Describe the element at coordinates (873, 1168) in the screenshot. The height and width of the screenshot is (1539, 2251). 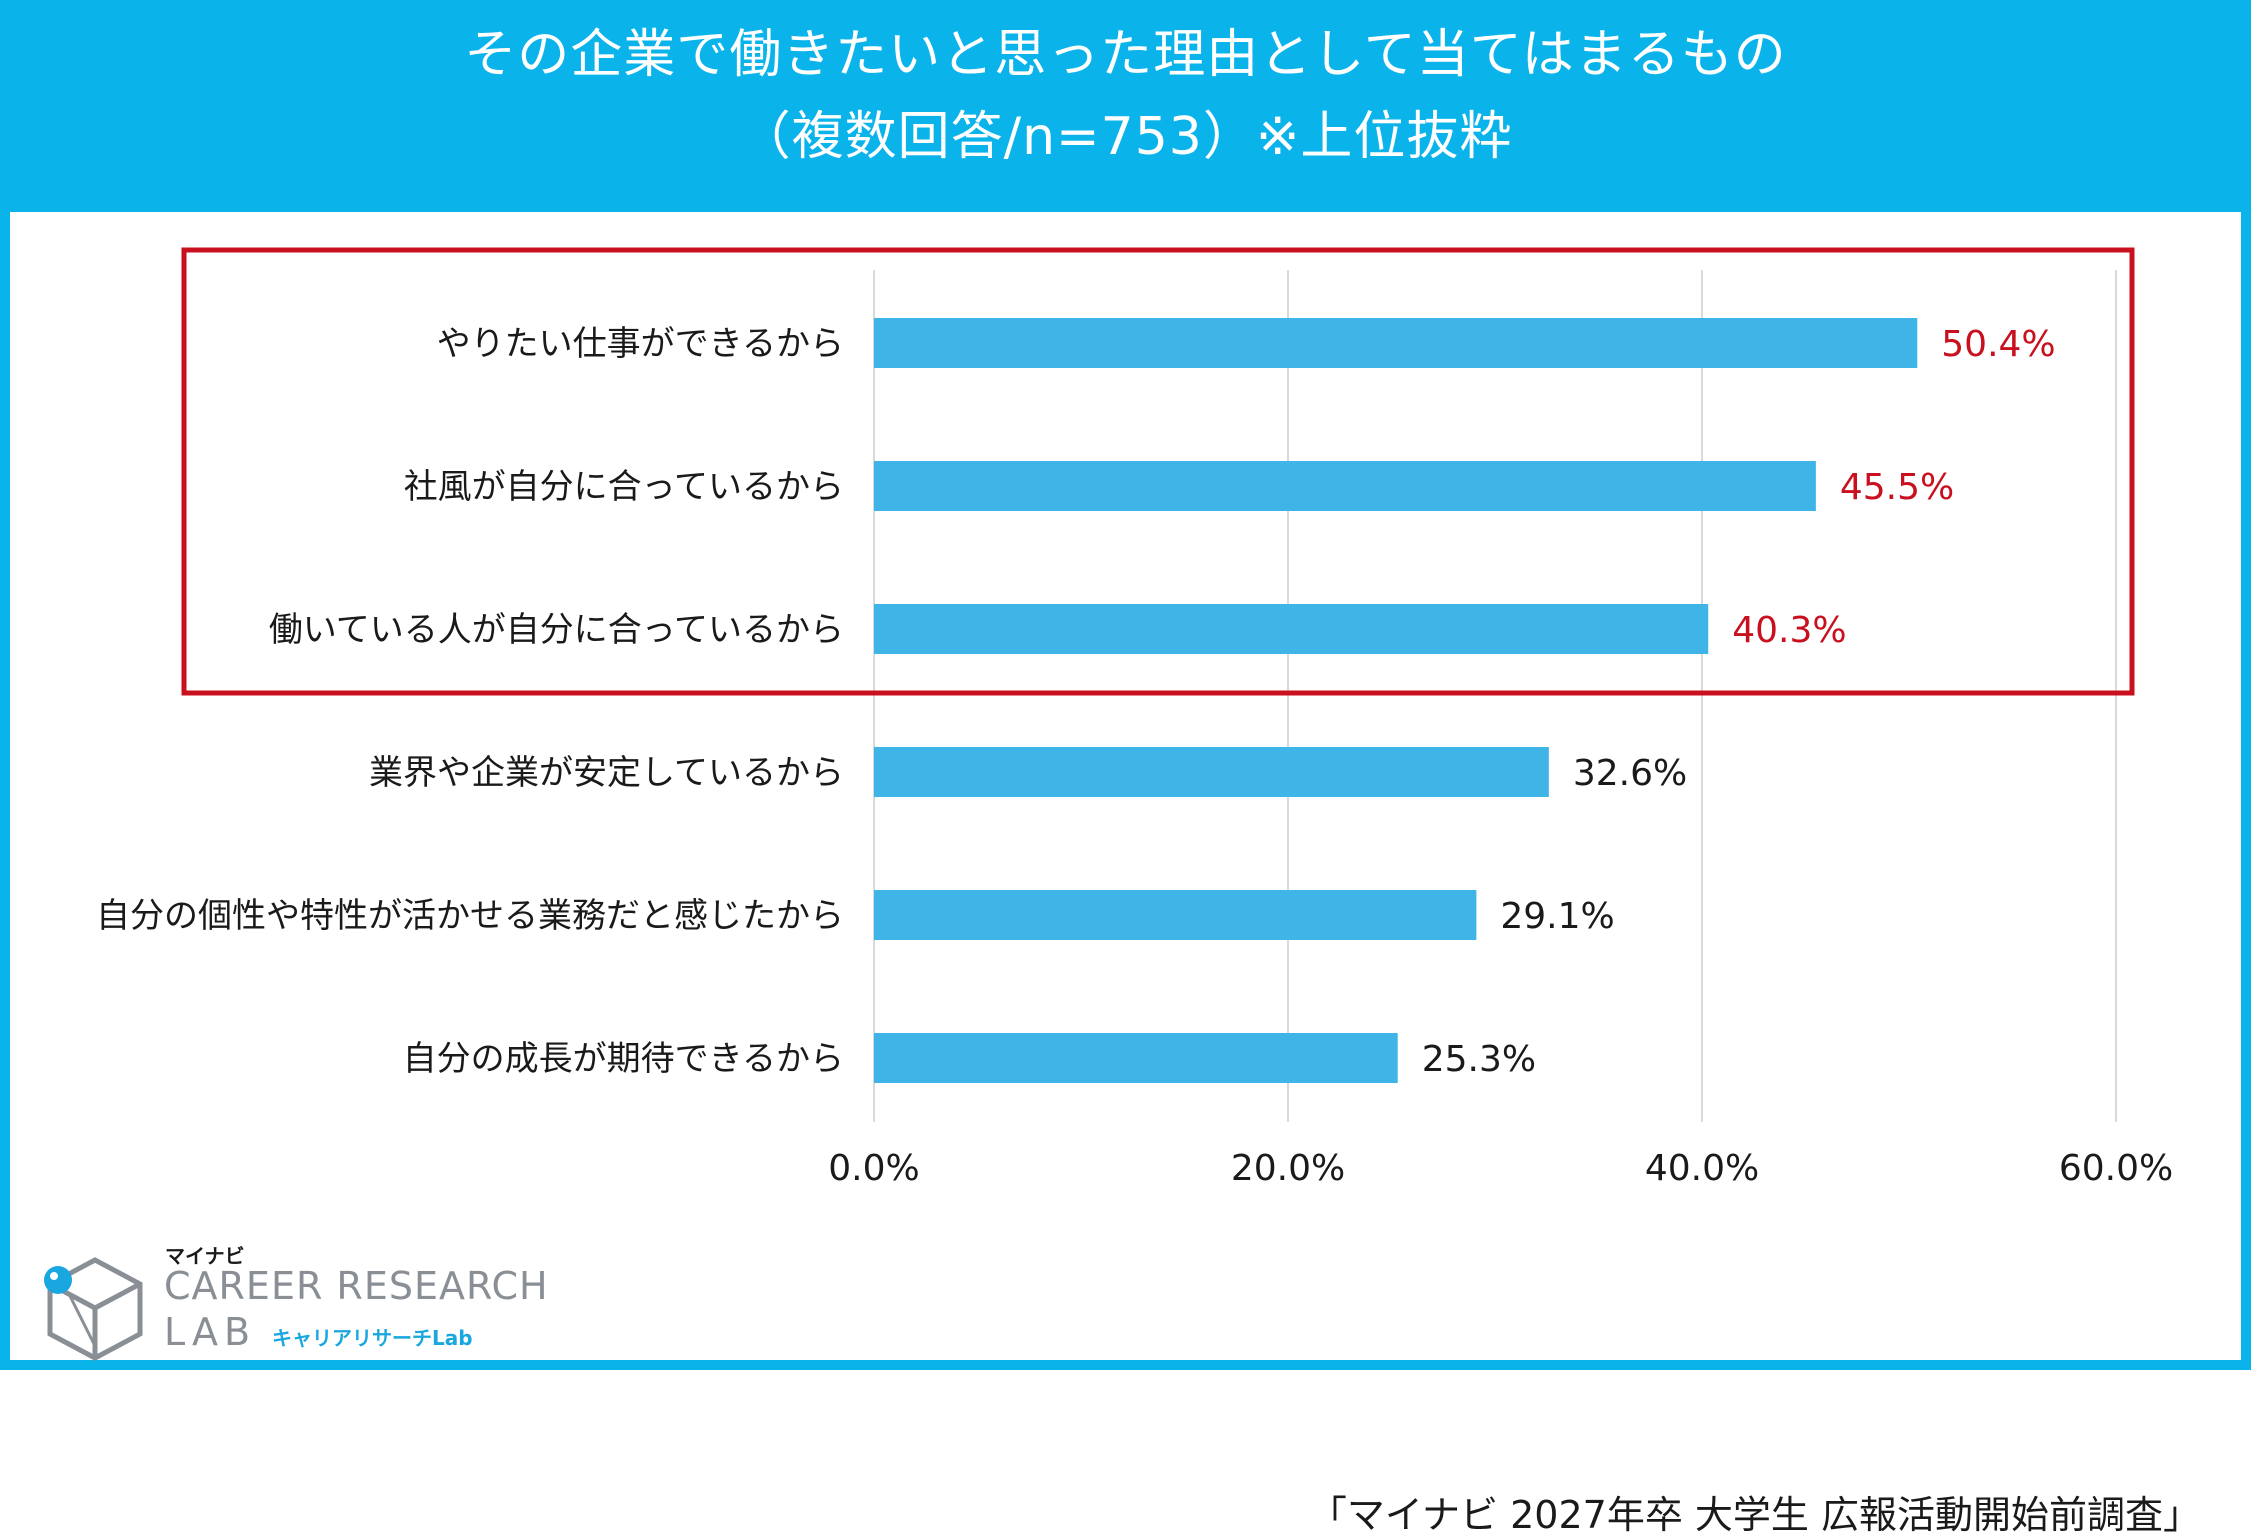
I see `x-tick-label: 0.0%` at that location.